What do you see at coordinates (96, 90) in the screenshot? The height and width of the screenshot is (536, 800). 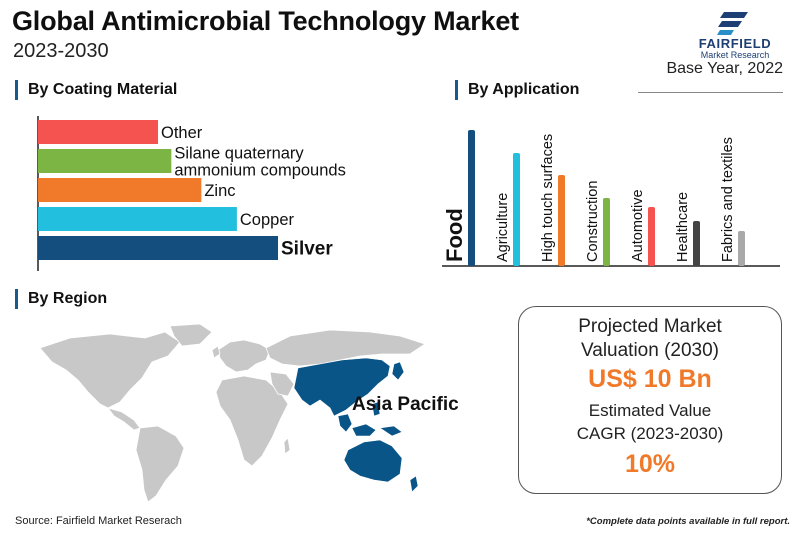 I see `section-coating-material: By Coating Material` at bounding box center [96, 90].